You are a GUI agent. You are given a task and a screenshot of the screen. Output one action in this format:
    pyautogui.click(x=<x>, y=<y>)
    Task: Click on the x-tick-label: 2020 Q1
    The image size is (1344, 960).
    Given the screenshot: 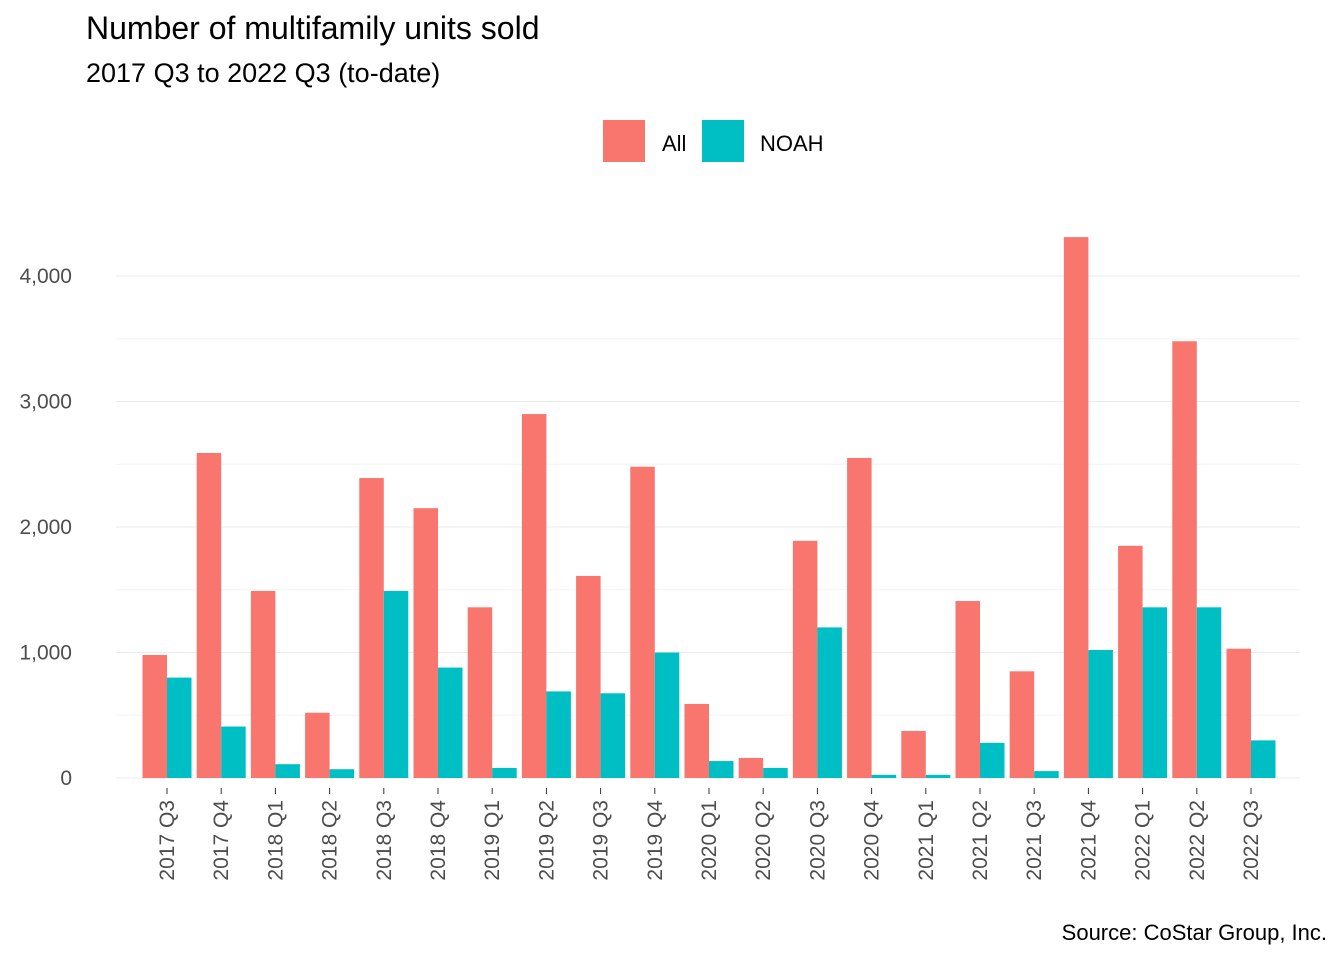 What is the action you would take?
    pyautogui.click(x=709, y=840)
    